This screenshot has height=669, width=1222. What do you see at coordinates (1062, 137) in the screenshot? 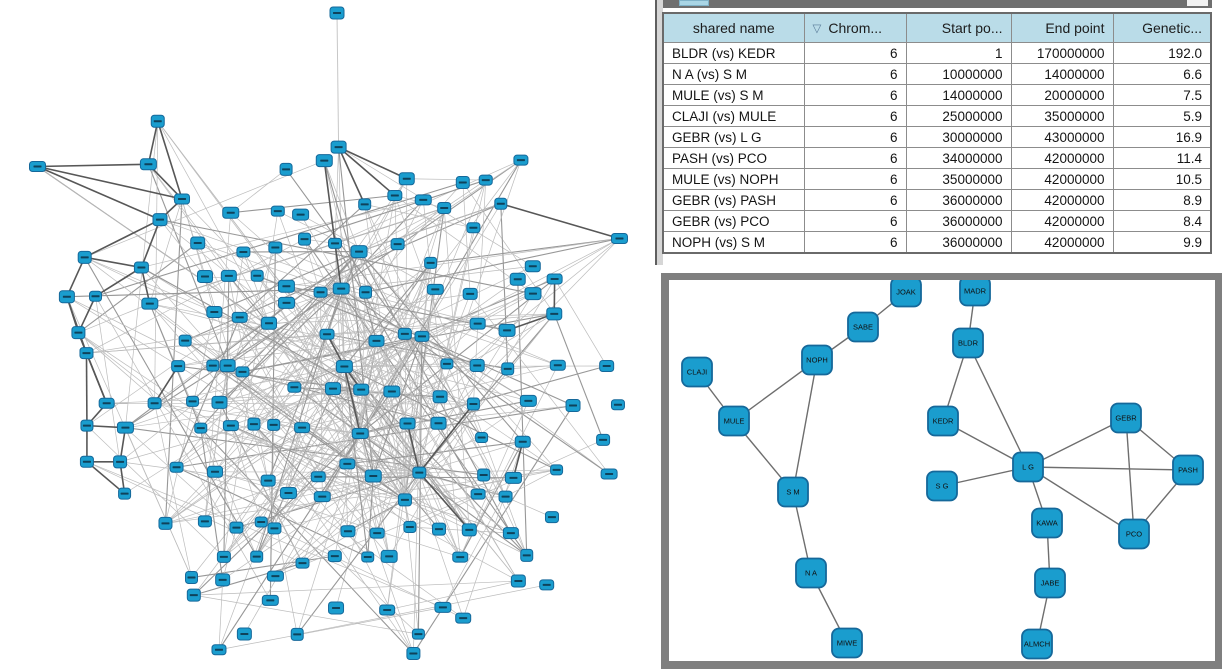
I see `cell-value: 43000000` at bounding box center [1062, 137].